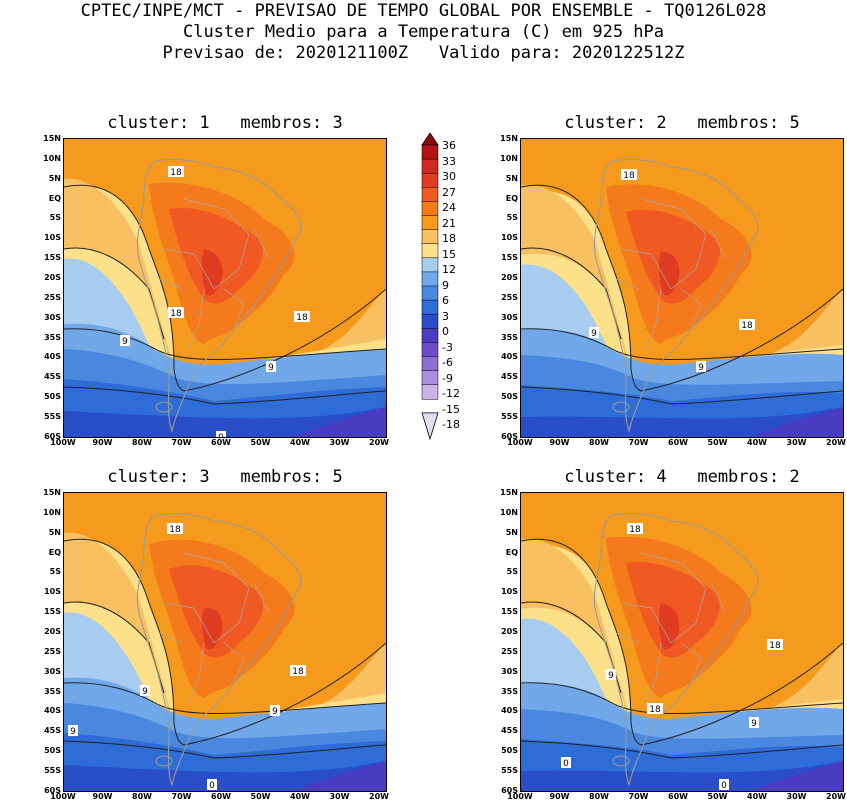  I want to click on contour-label: 0, so click(212, 785).